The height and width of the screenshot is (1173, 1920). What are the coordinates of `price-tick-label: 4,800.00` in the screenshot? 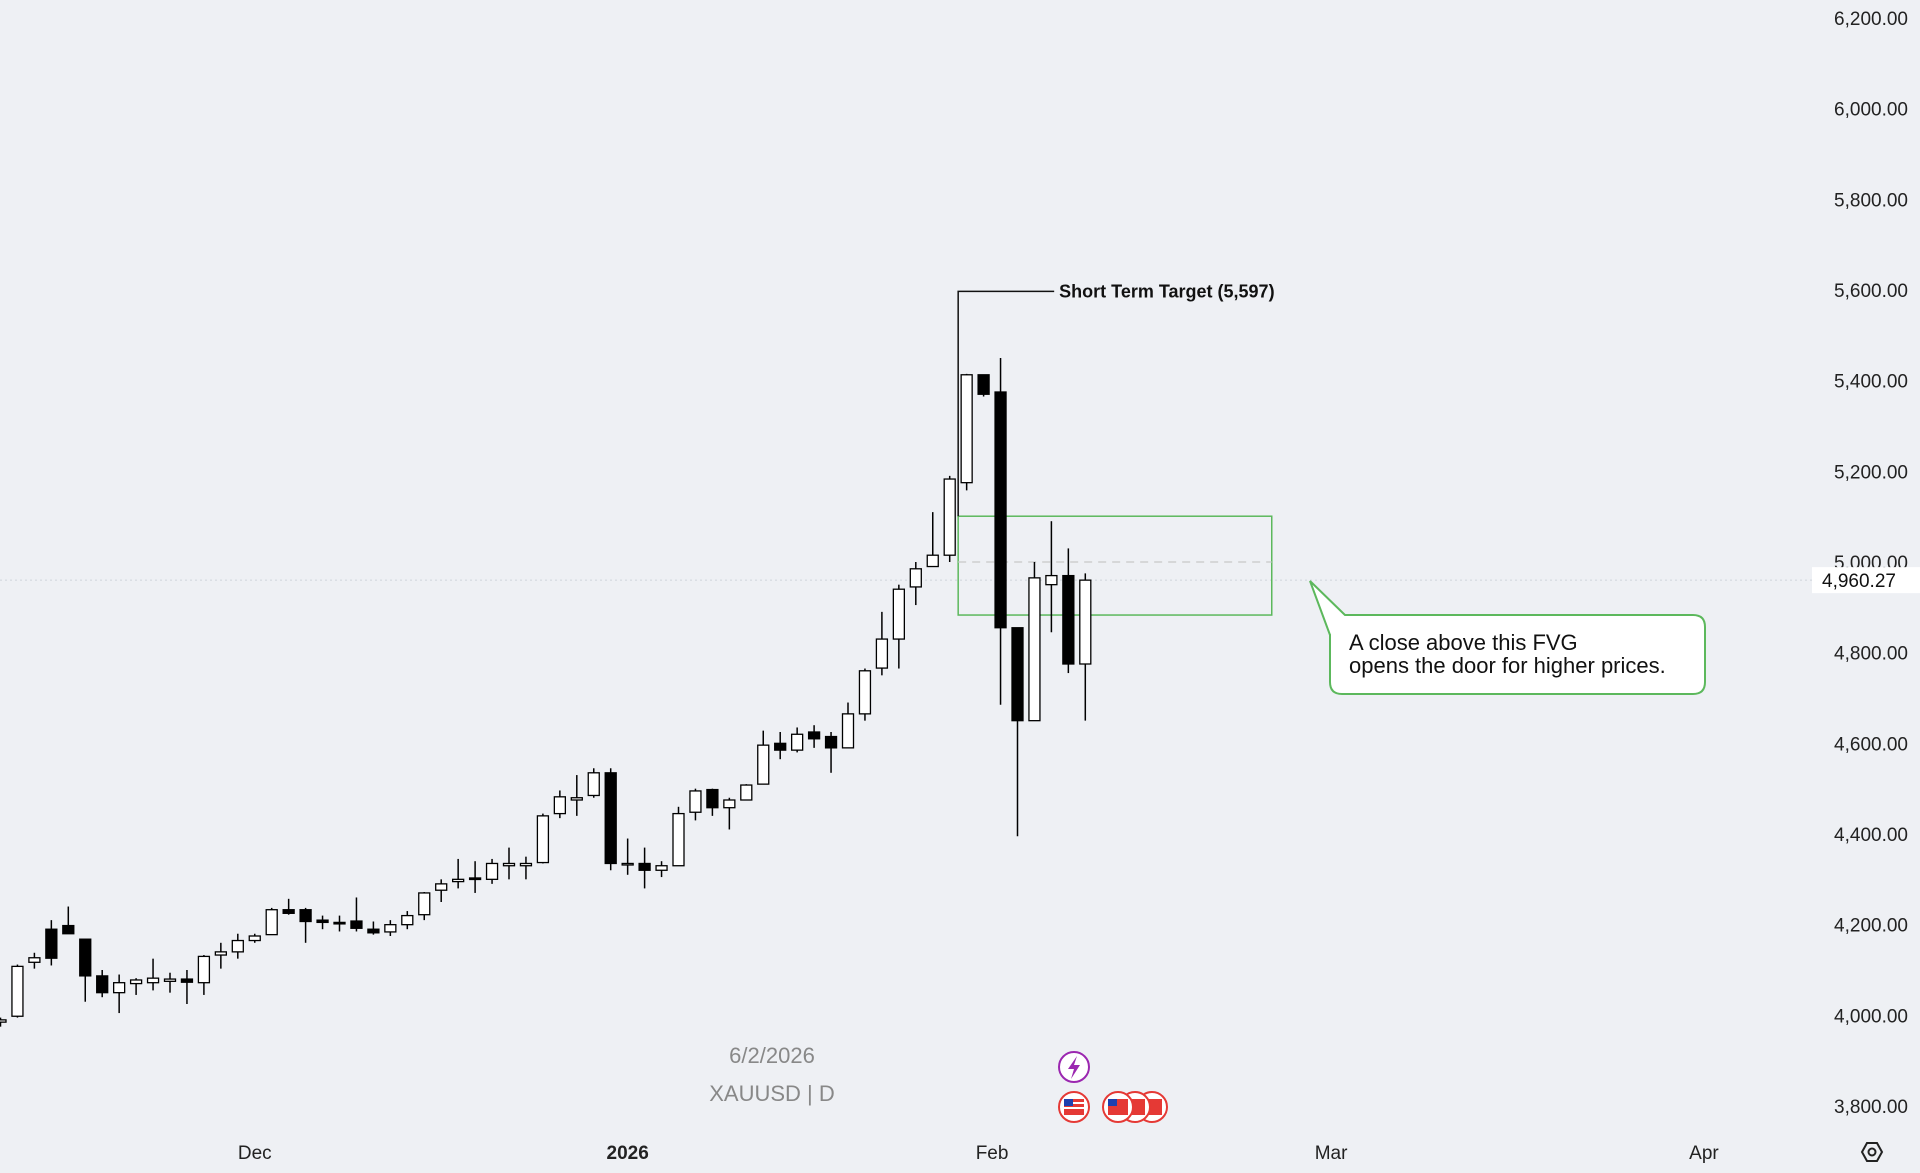 It's located at (1871, 654).